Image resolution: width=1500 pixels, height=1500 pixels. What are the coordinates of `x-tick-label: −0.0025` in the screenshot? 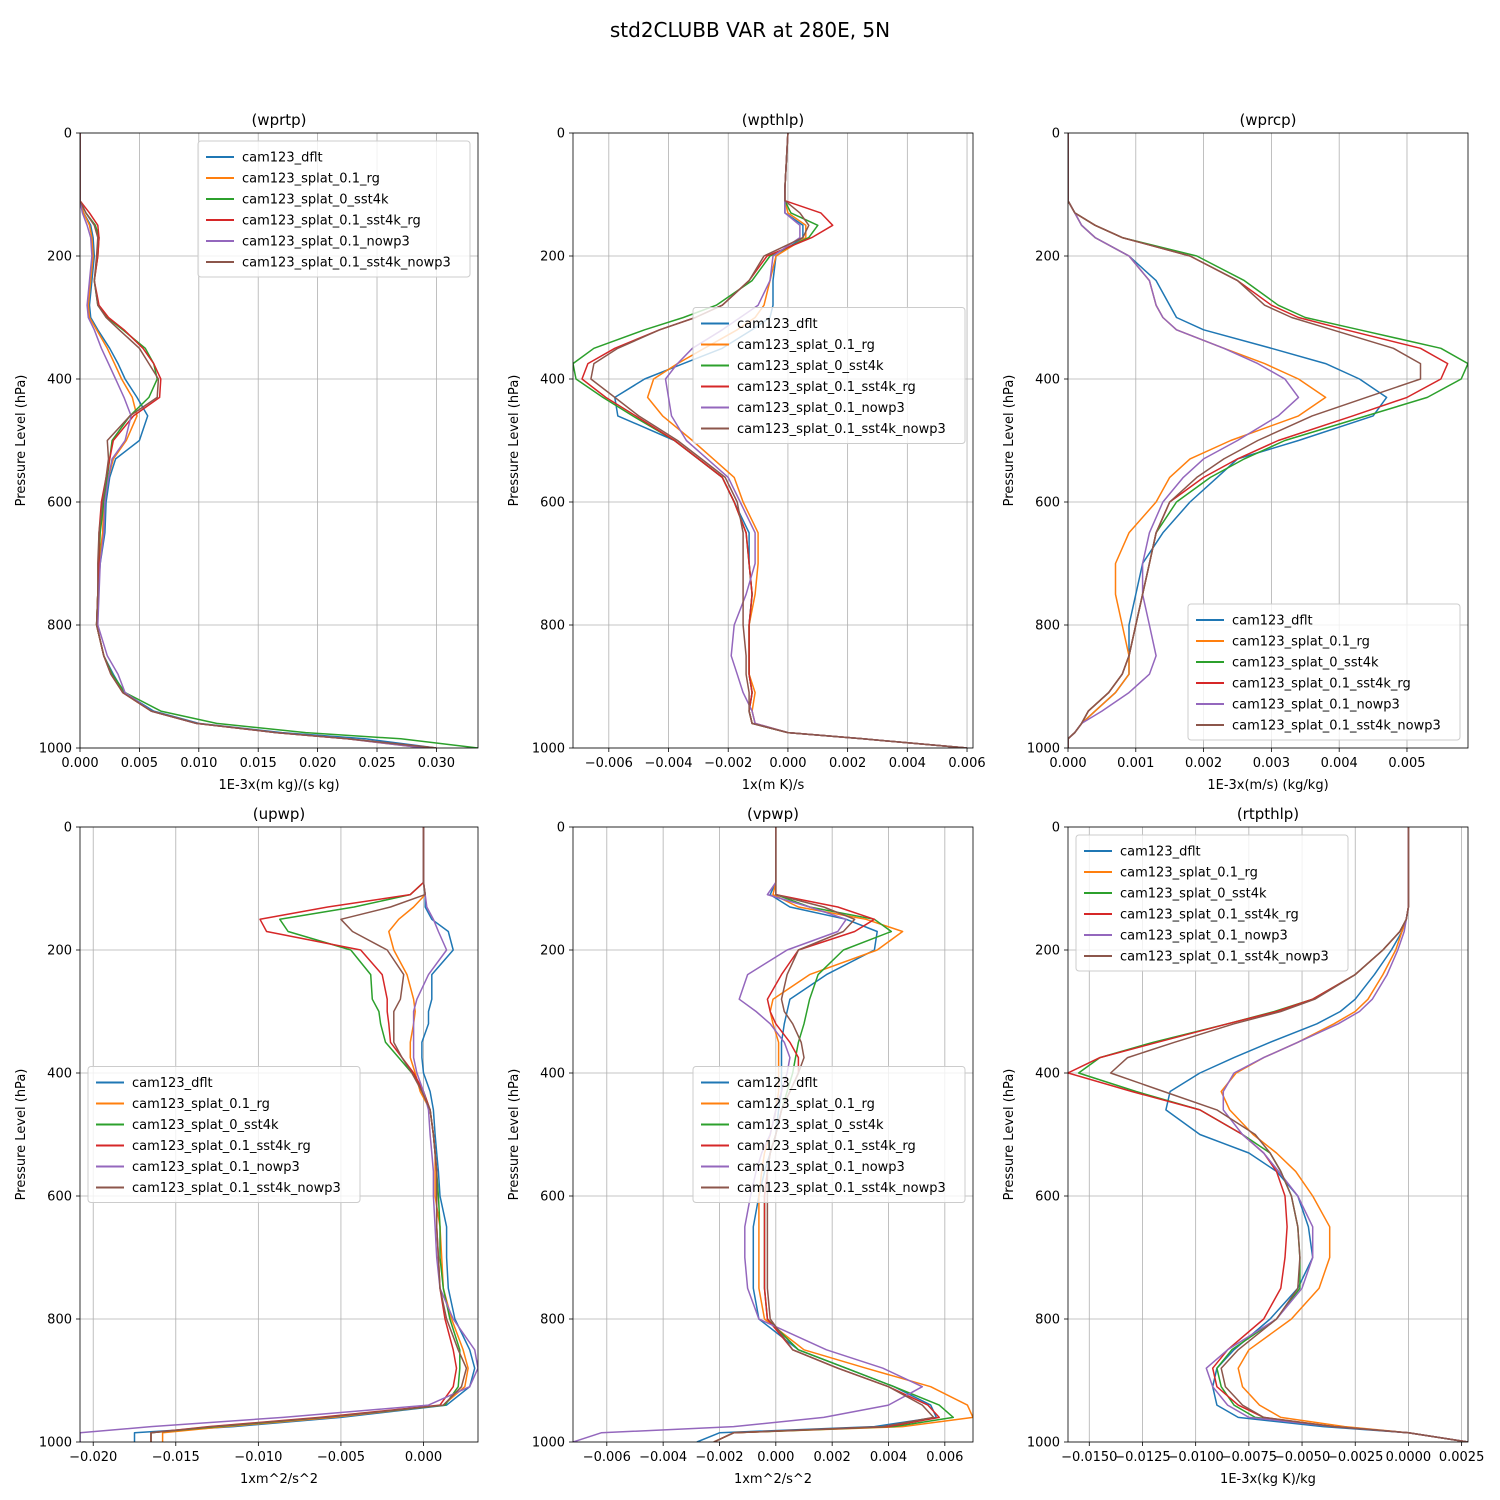 It's located at (1355, 1457).